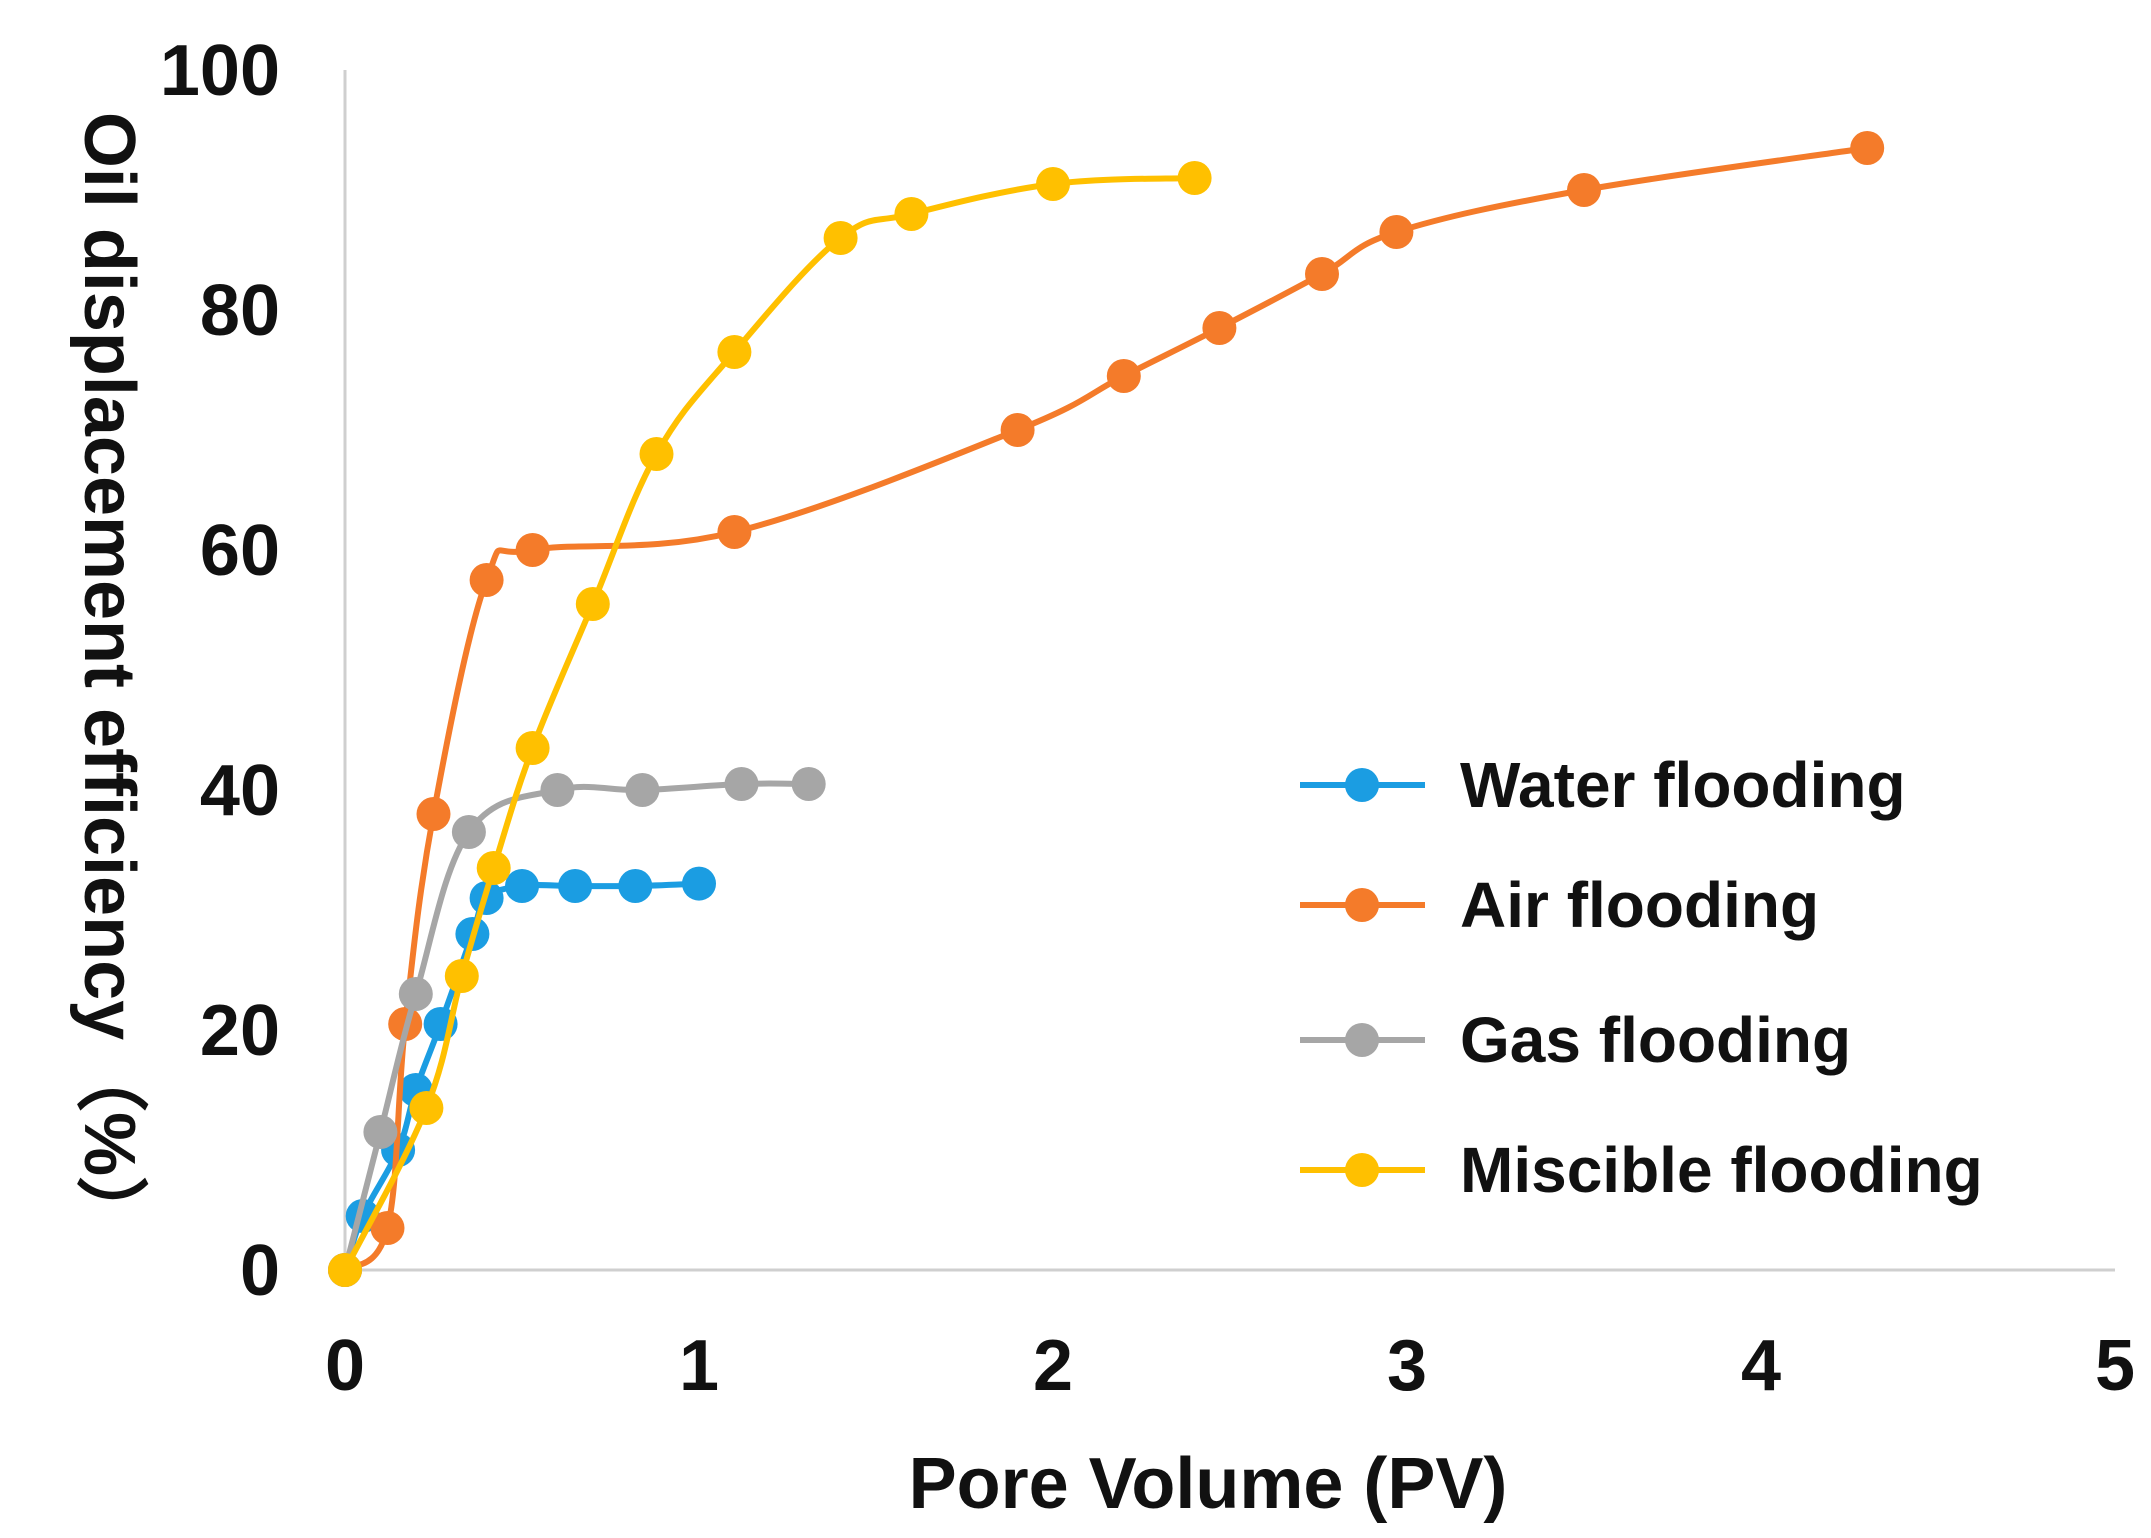  What do you see at coordinates (1230, 1366) in the screenshot?
I see `x-tick-labels: 0 1 2 3 4 5` at bounding box center [1230, 1366].